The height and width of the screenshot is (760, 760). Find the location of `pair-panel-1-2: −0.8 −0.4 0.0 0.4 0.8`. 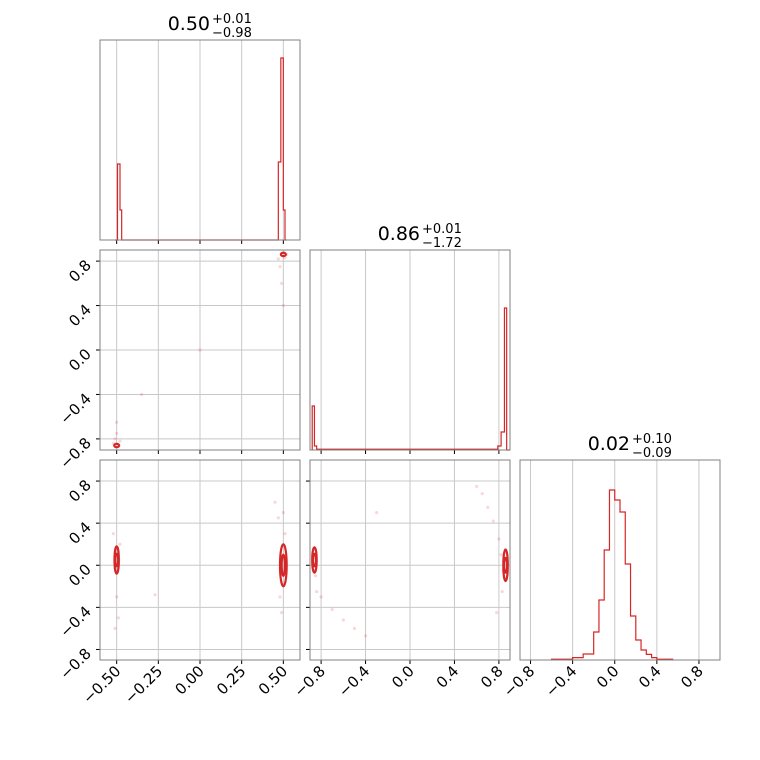

pair-panel-1-2: −0.8 −0.4 0.0 0.4 0.8 is located at coordinates (178, 360).